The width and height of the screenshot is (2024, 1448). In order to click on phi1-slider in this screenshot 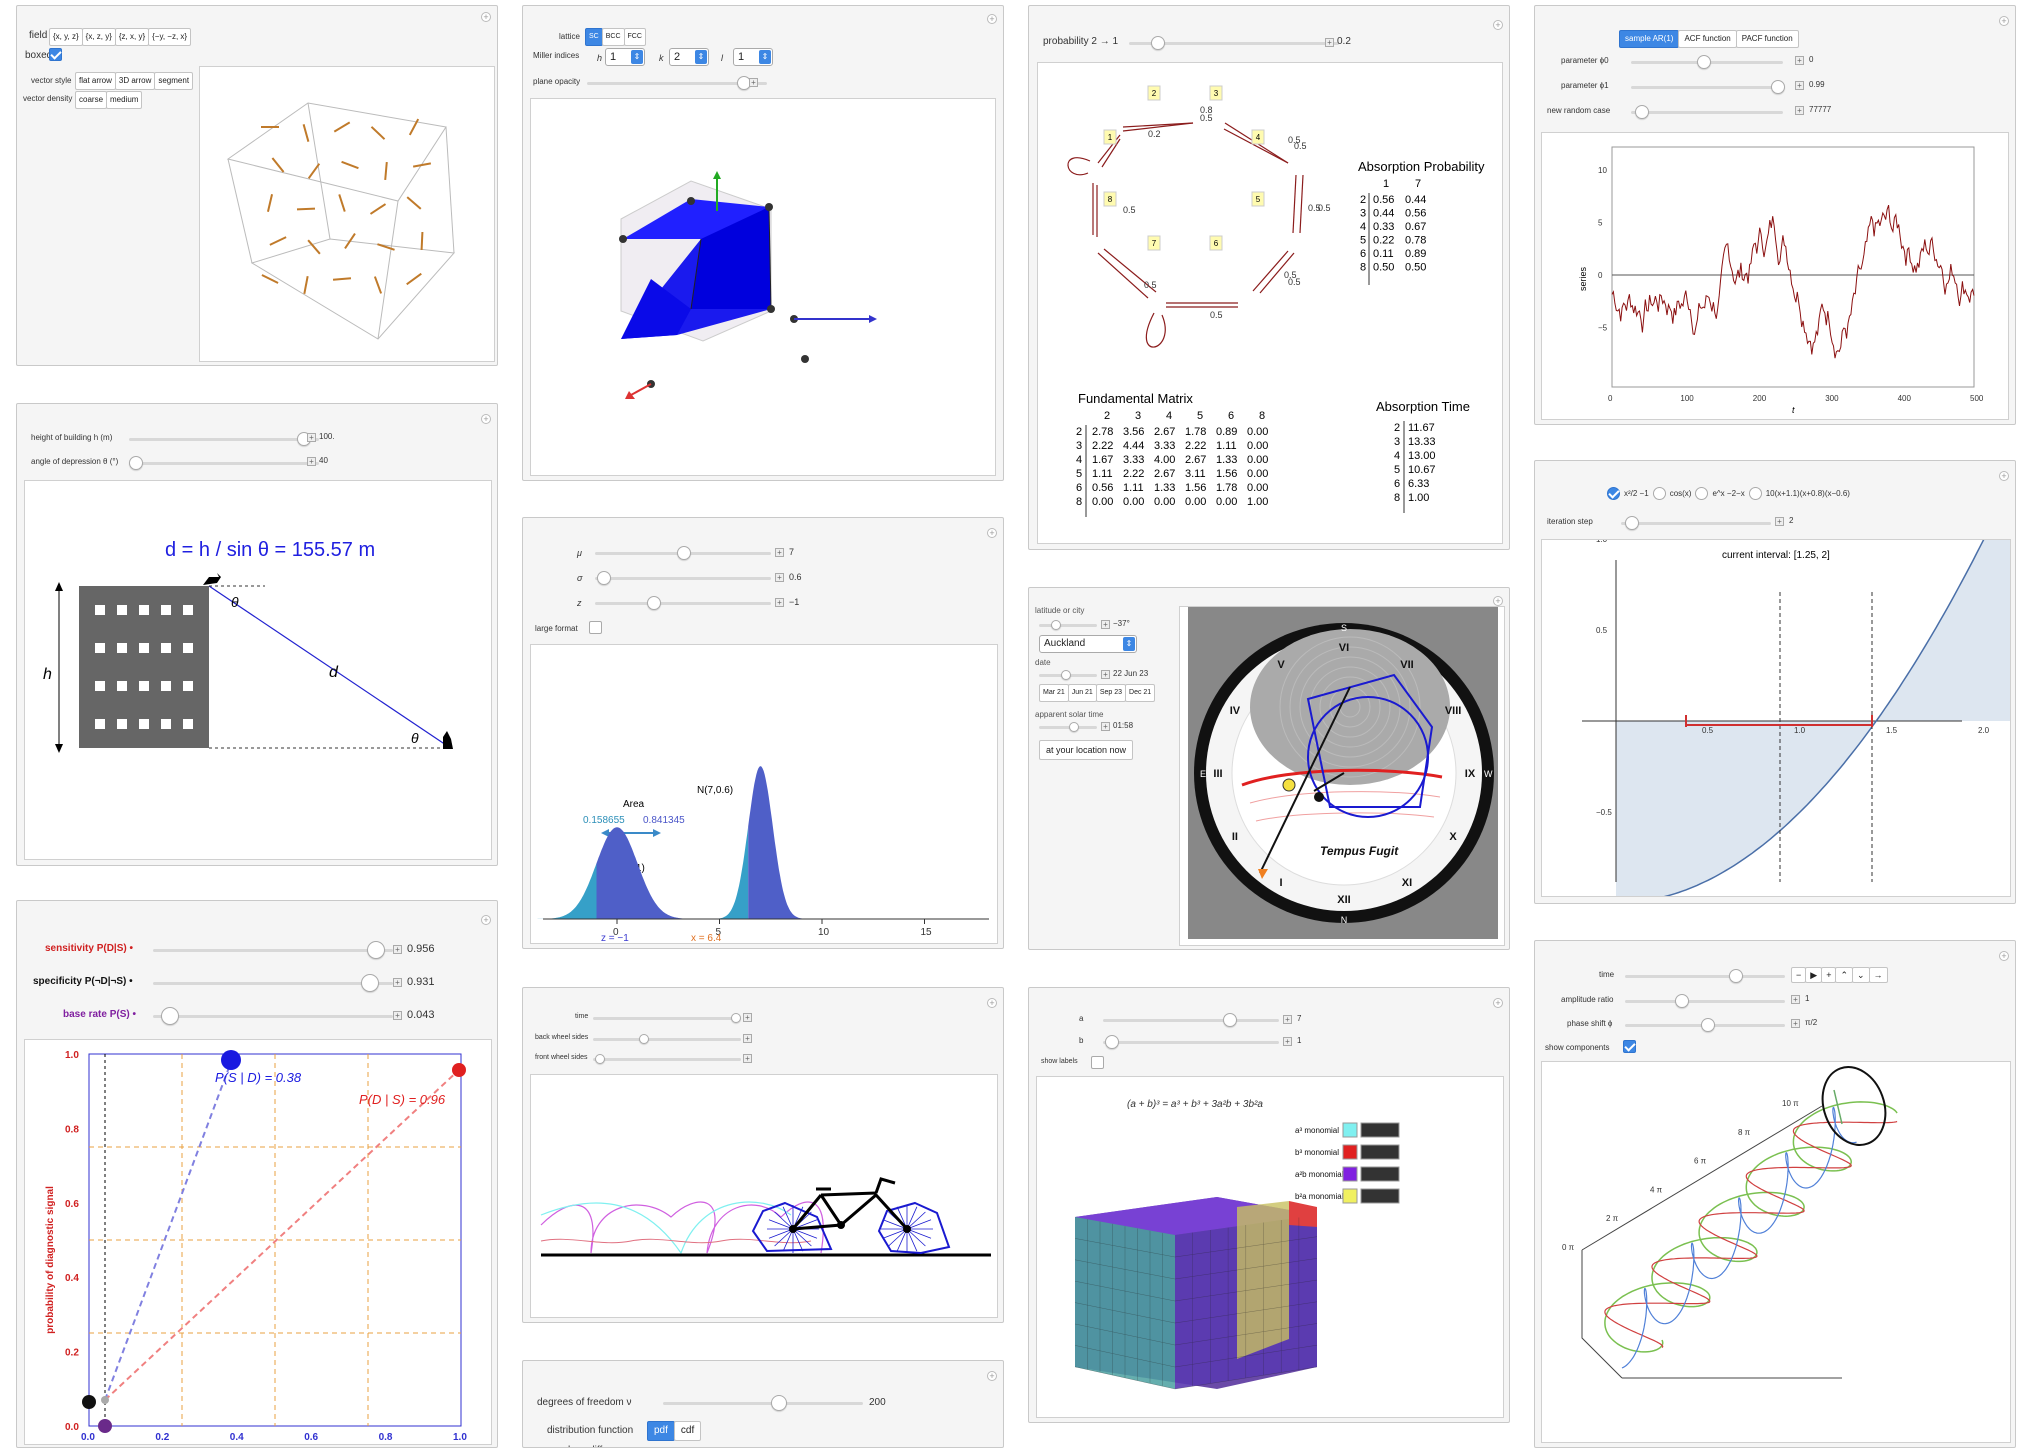, I will do `click(1708, 87)`.